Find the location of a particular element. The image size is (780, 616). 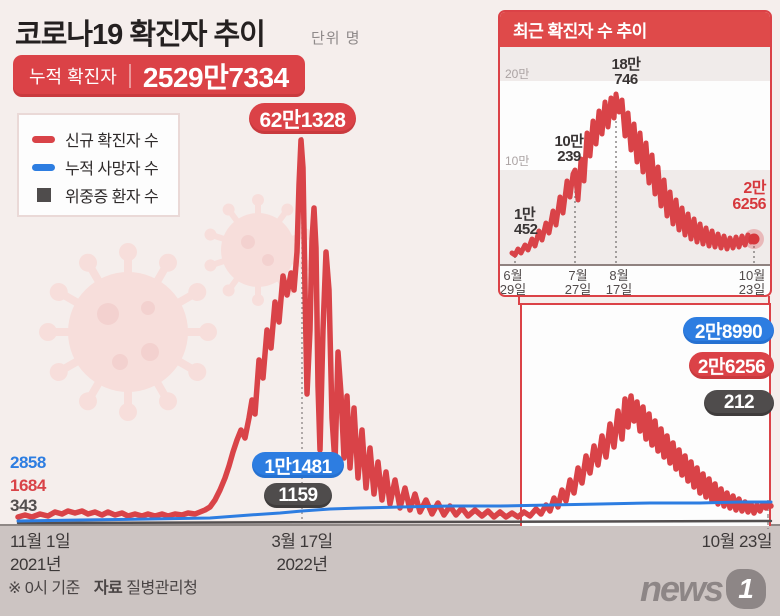

xtick-date: 3월 17일 is located at coordinates (302, 541).